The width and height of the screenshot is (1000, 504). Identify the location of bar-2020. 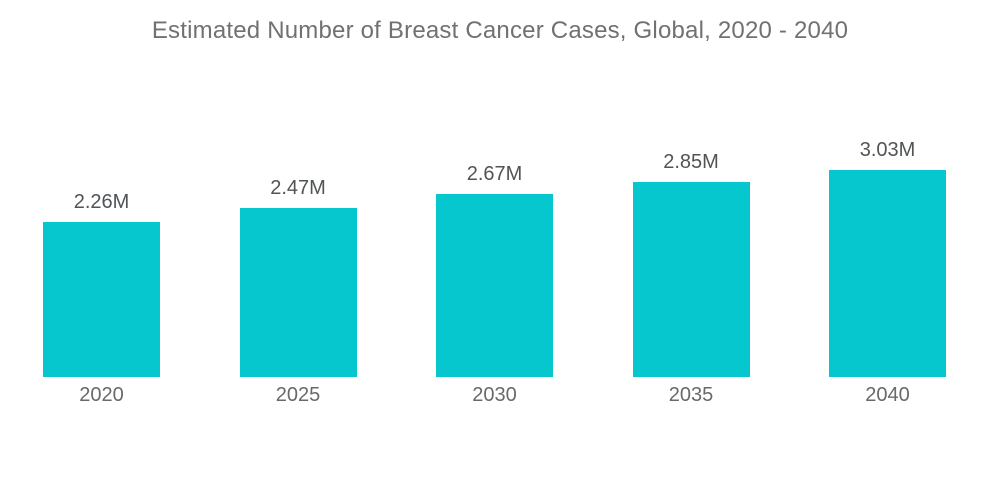
(101, 299).